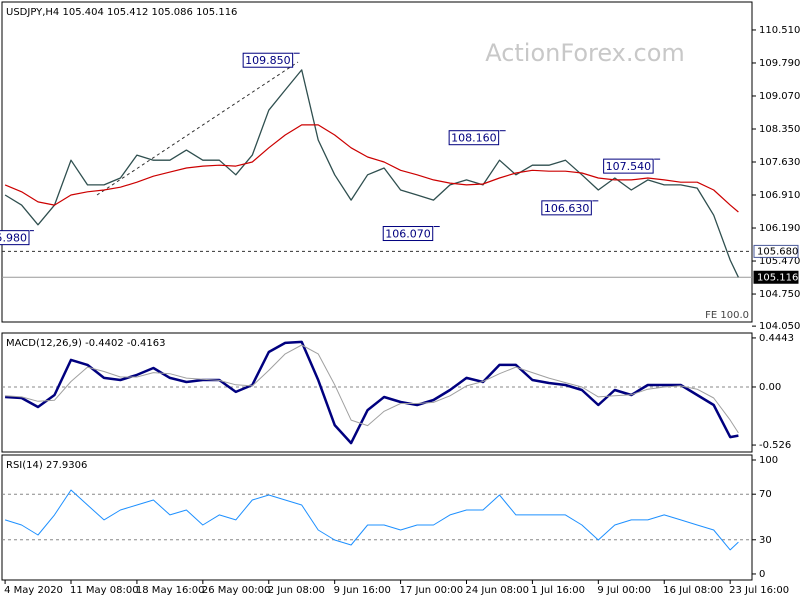  Describe the element at coordinates (762, 574) in the screenshot. I see `y-tick-label: 0` at that location.